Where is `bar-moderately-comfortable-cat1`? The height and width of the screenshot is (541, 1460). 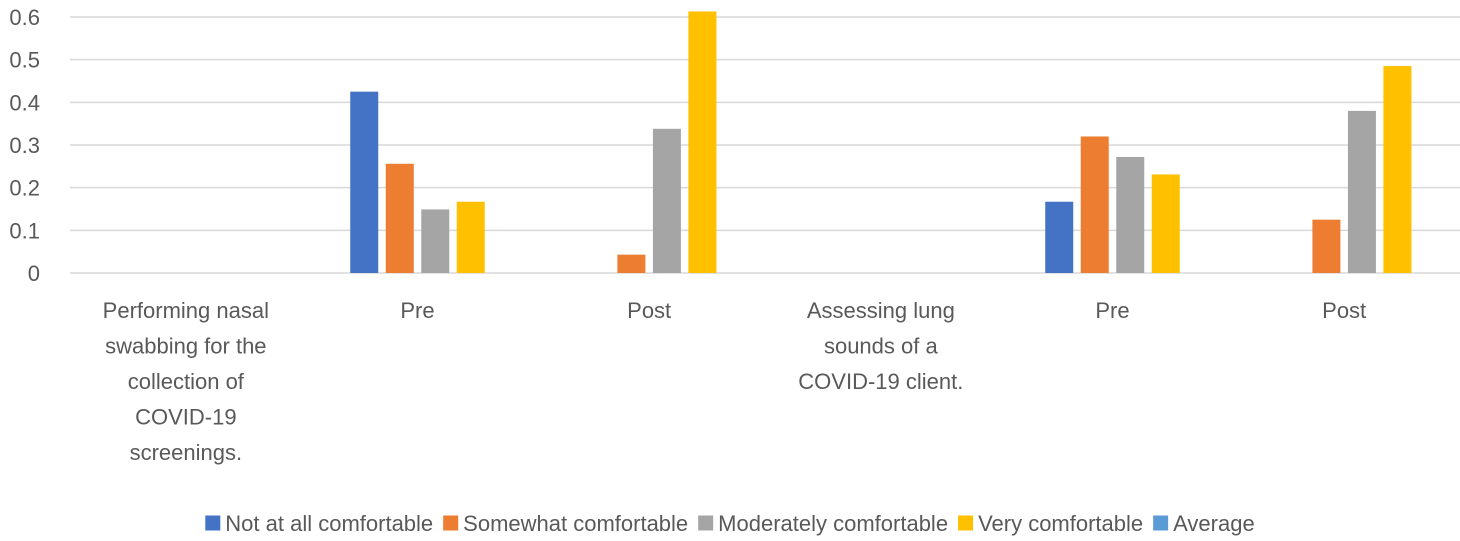 bar-moderately-comfortable-cat1 is located at coordinates (435, 241).